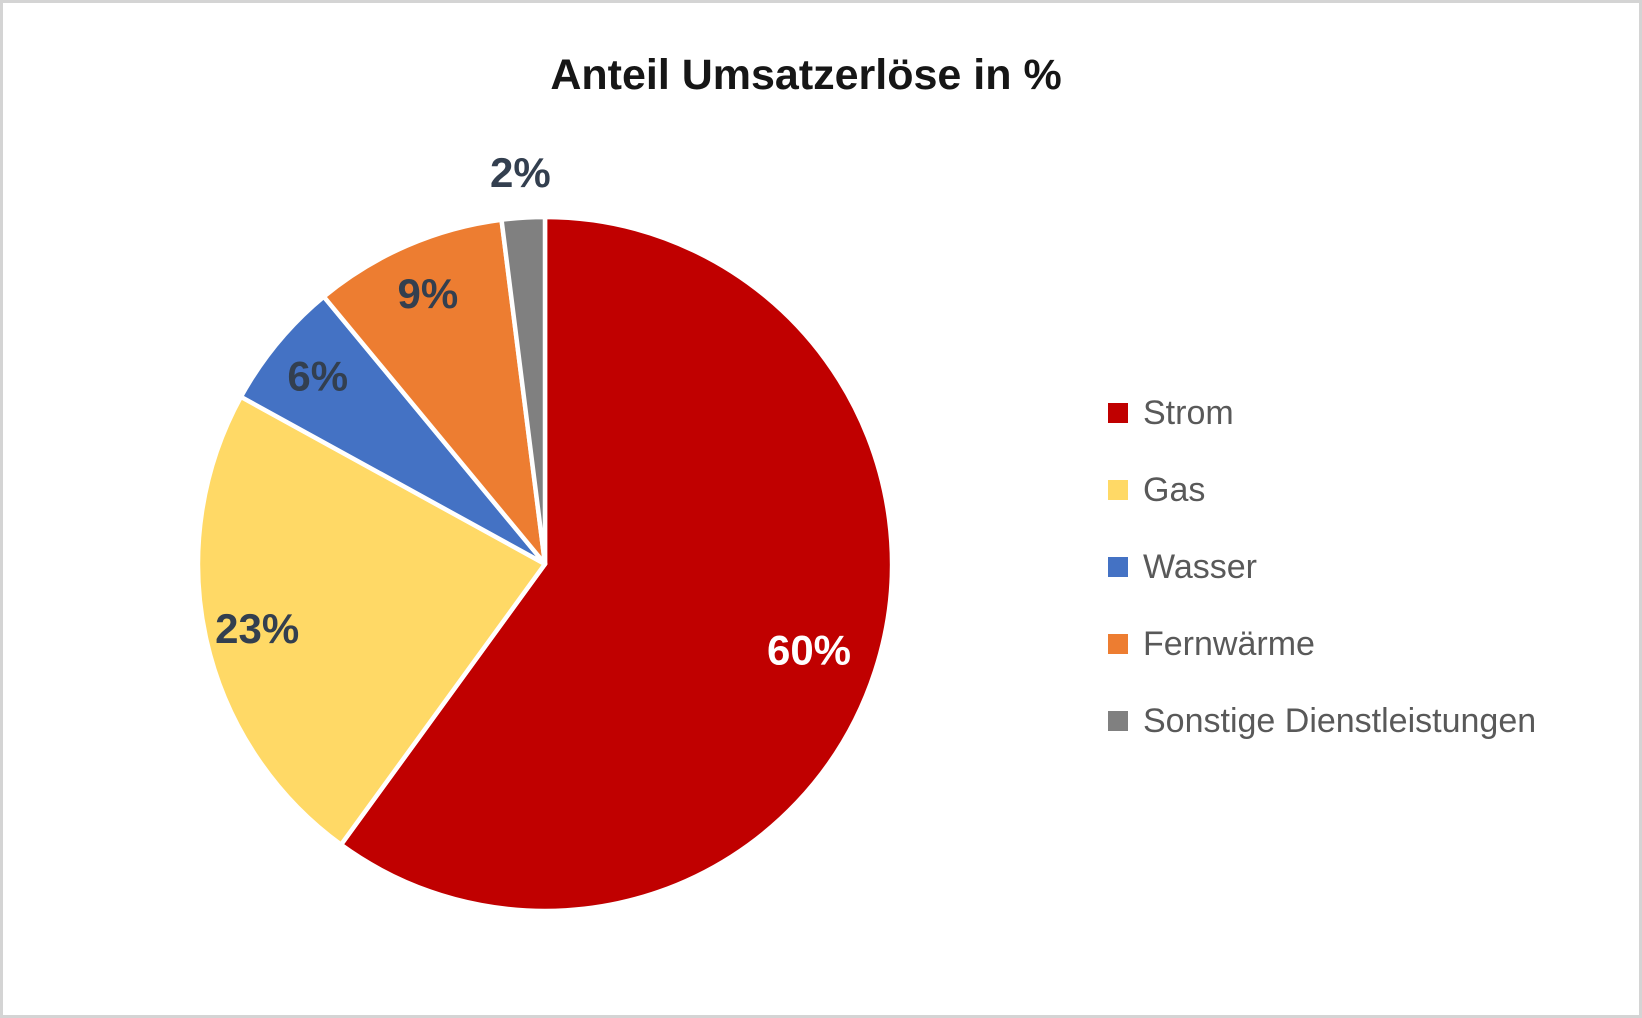 This screenshot has width=1642, height=1018. Describe the element at coordinates (317, 376) in the screenshot. I see `pie-data-label: 6%` at that location.